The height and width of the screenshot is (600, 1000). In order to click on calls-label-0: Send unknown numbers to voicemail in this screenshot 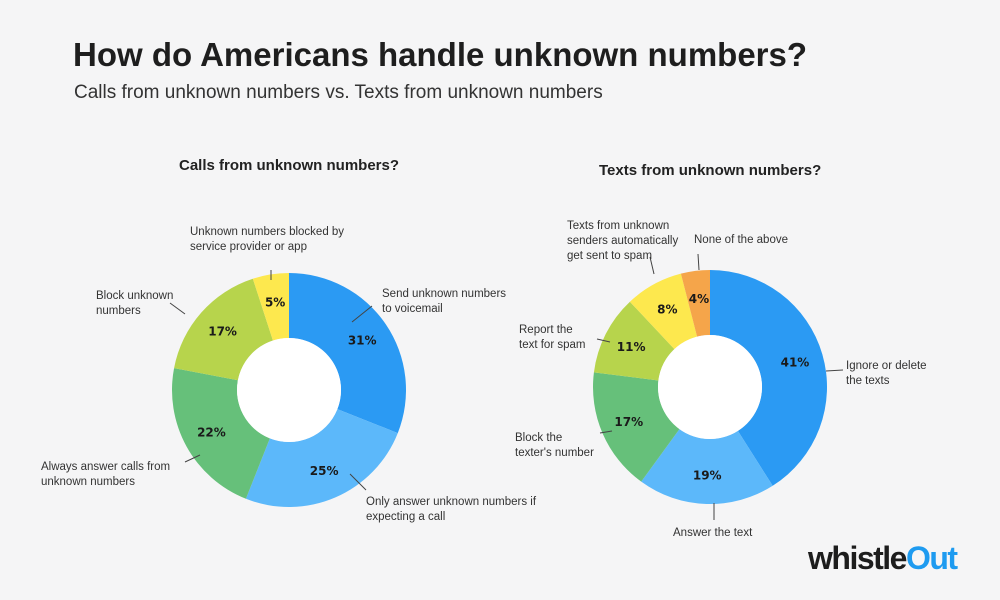, I will do `click(444, 301)`.